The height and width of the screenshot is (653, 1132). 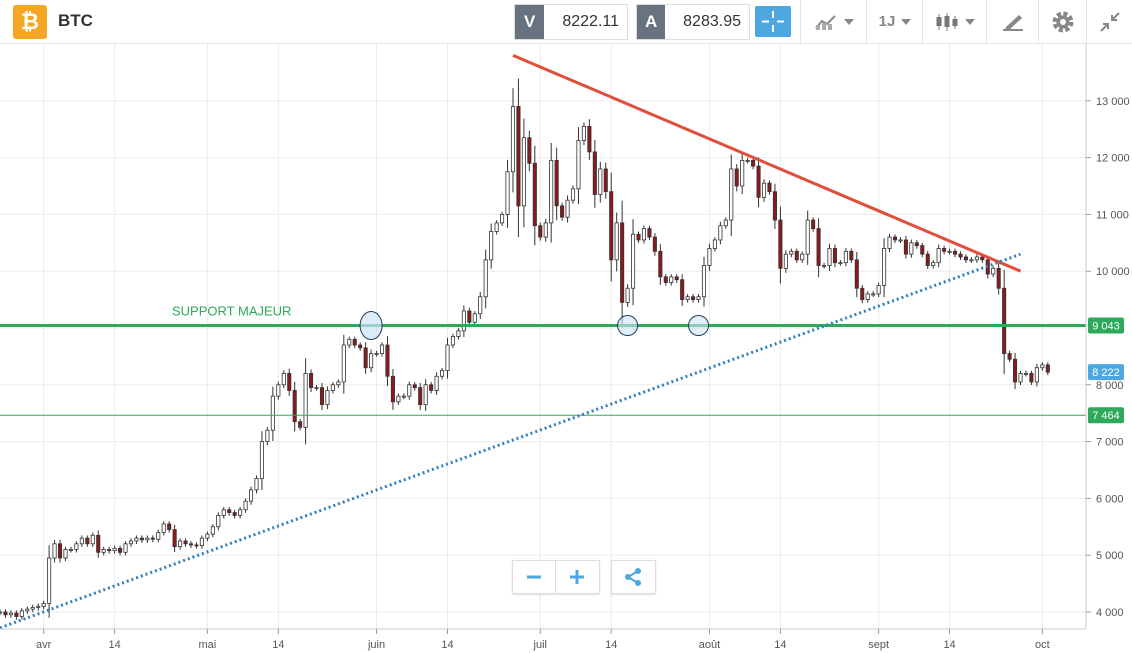 I want to click on x-tick-label: mai, so click(x=208, y=645).